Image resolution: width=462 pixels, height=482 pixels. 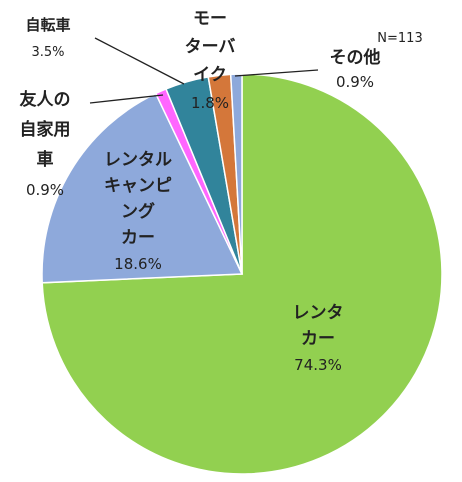 I want to click on slice-value-text: 18.6%, so click(x=138, y=264).